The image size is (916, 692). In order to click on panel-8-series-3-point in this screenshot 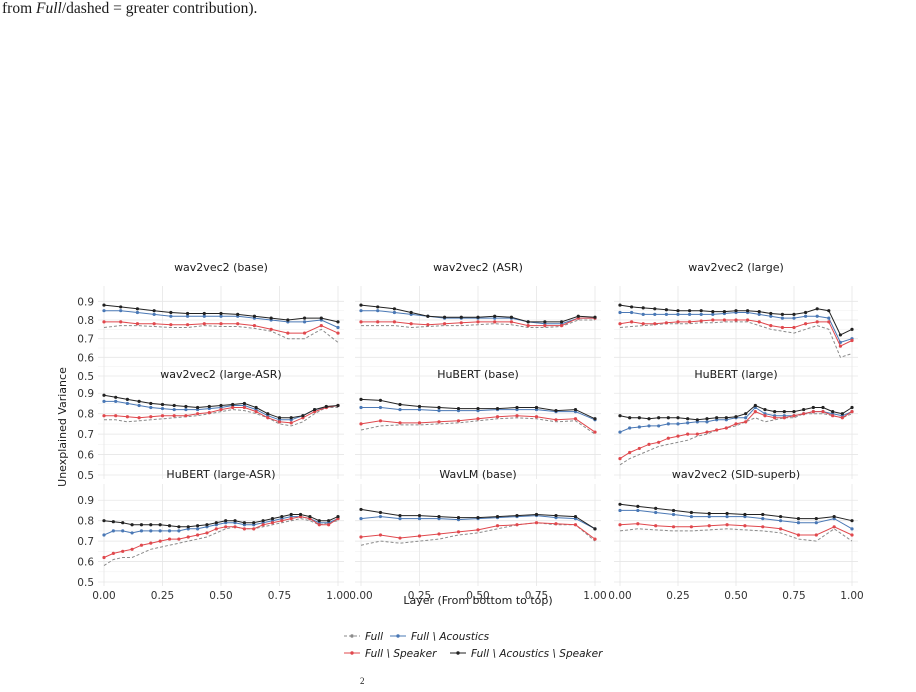, I will do `click(380, 535)`.